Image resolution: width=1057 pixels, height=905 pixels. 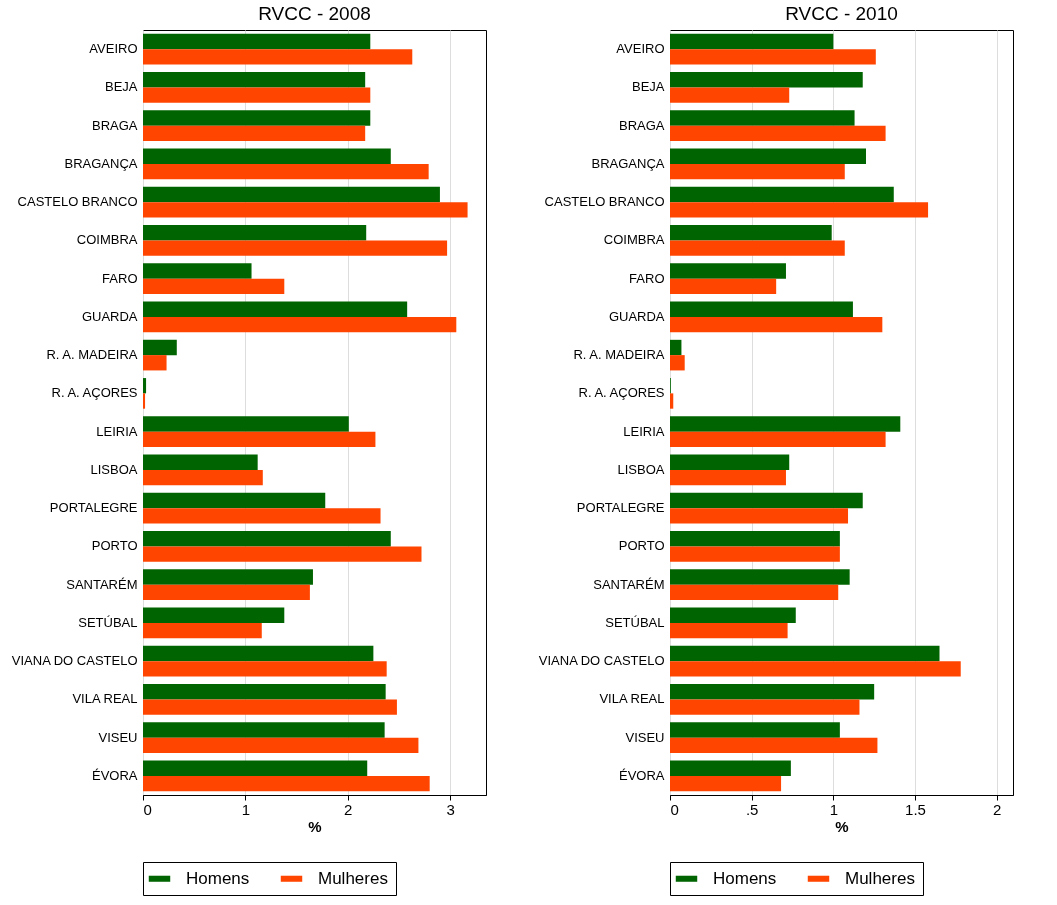 What do you see at coordinates (314, 13) in the screenshot?
I see `chart-title: RVCC - 2008` at bounding box center [314, 13].